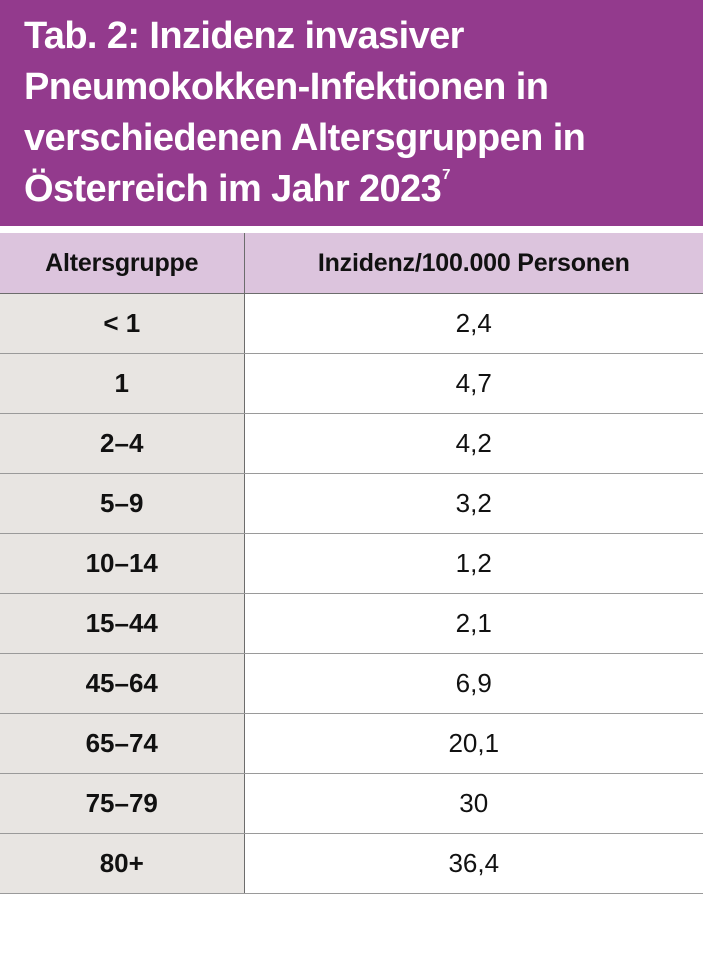 The height and width of the screenshot is (954, 703). What do you see at coordinates (351, 229) in the screenshot?
I see `header-spacer` at bounding box center [351, 229].